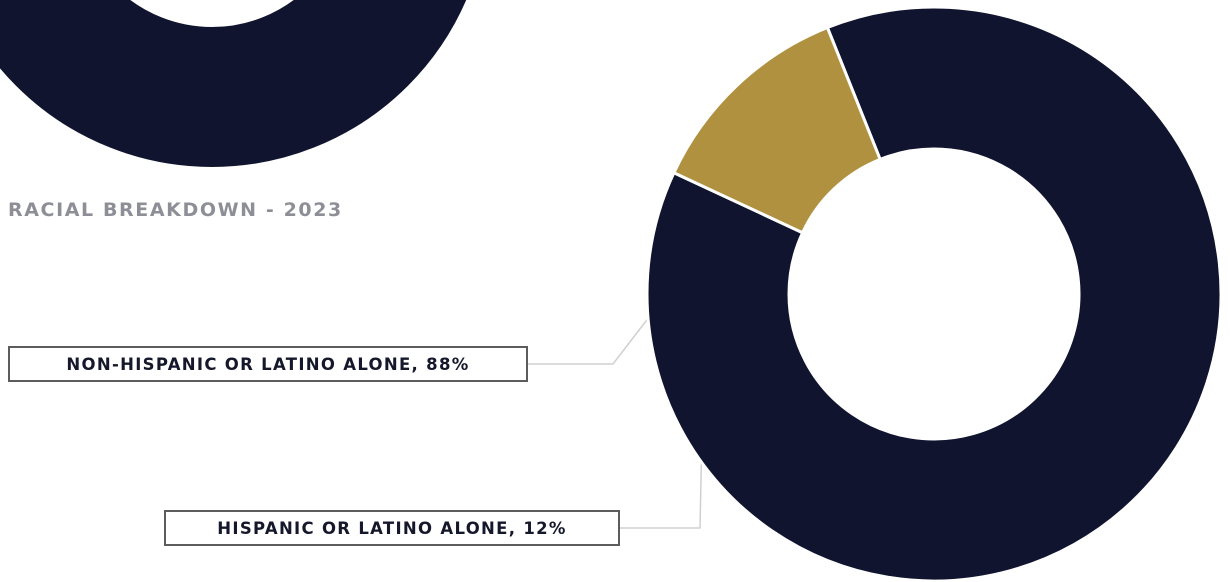 The width and height of the screenshot is (1230, 582). Describe the element at coordinates (392, 528) in the screenshot. I see `slice-label-hispanic: HISPANIC OR LATINO ALONE, 12%` at that location.